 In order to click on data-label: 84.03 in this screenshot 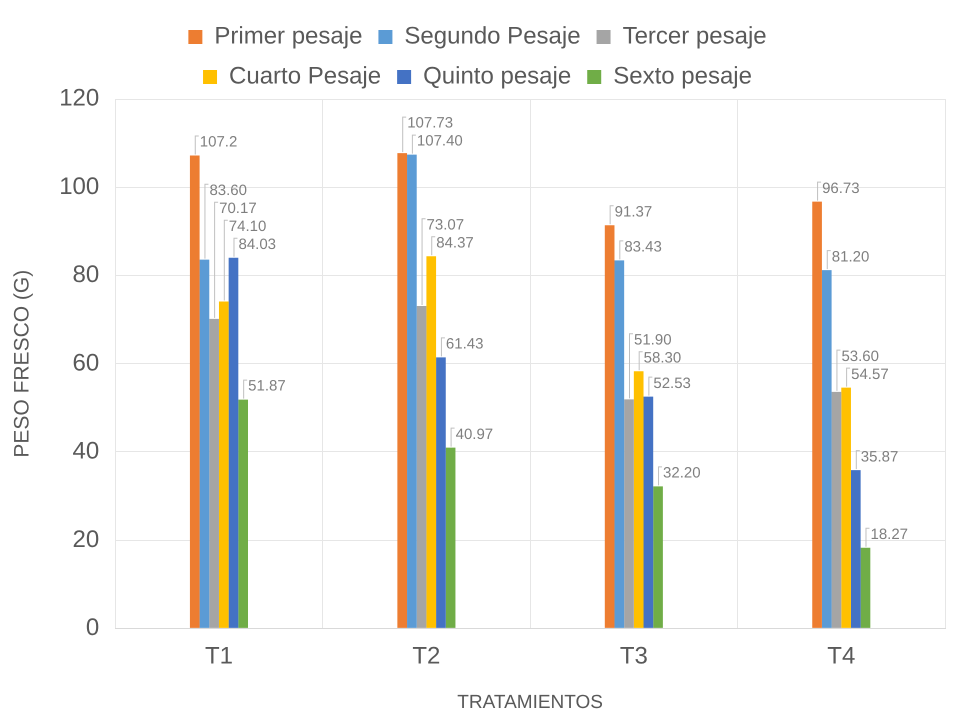, I will do `click(257, 244)`.